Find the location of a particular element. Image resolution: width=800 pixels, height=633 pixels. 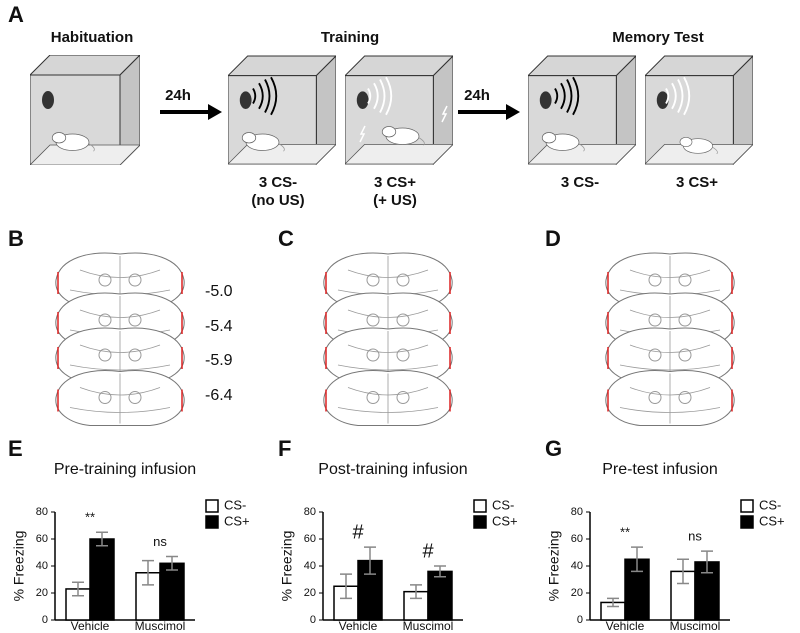

stage-title: Habituation is located at coordinates (92, 37).